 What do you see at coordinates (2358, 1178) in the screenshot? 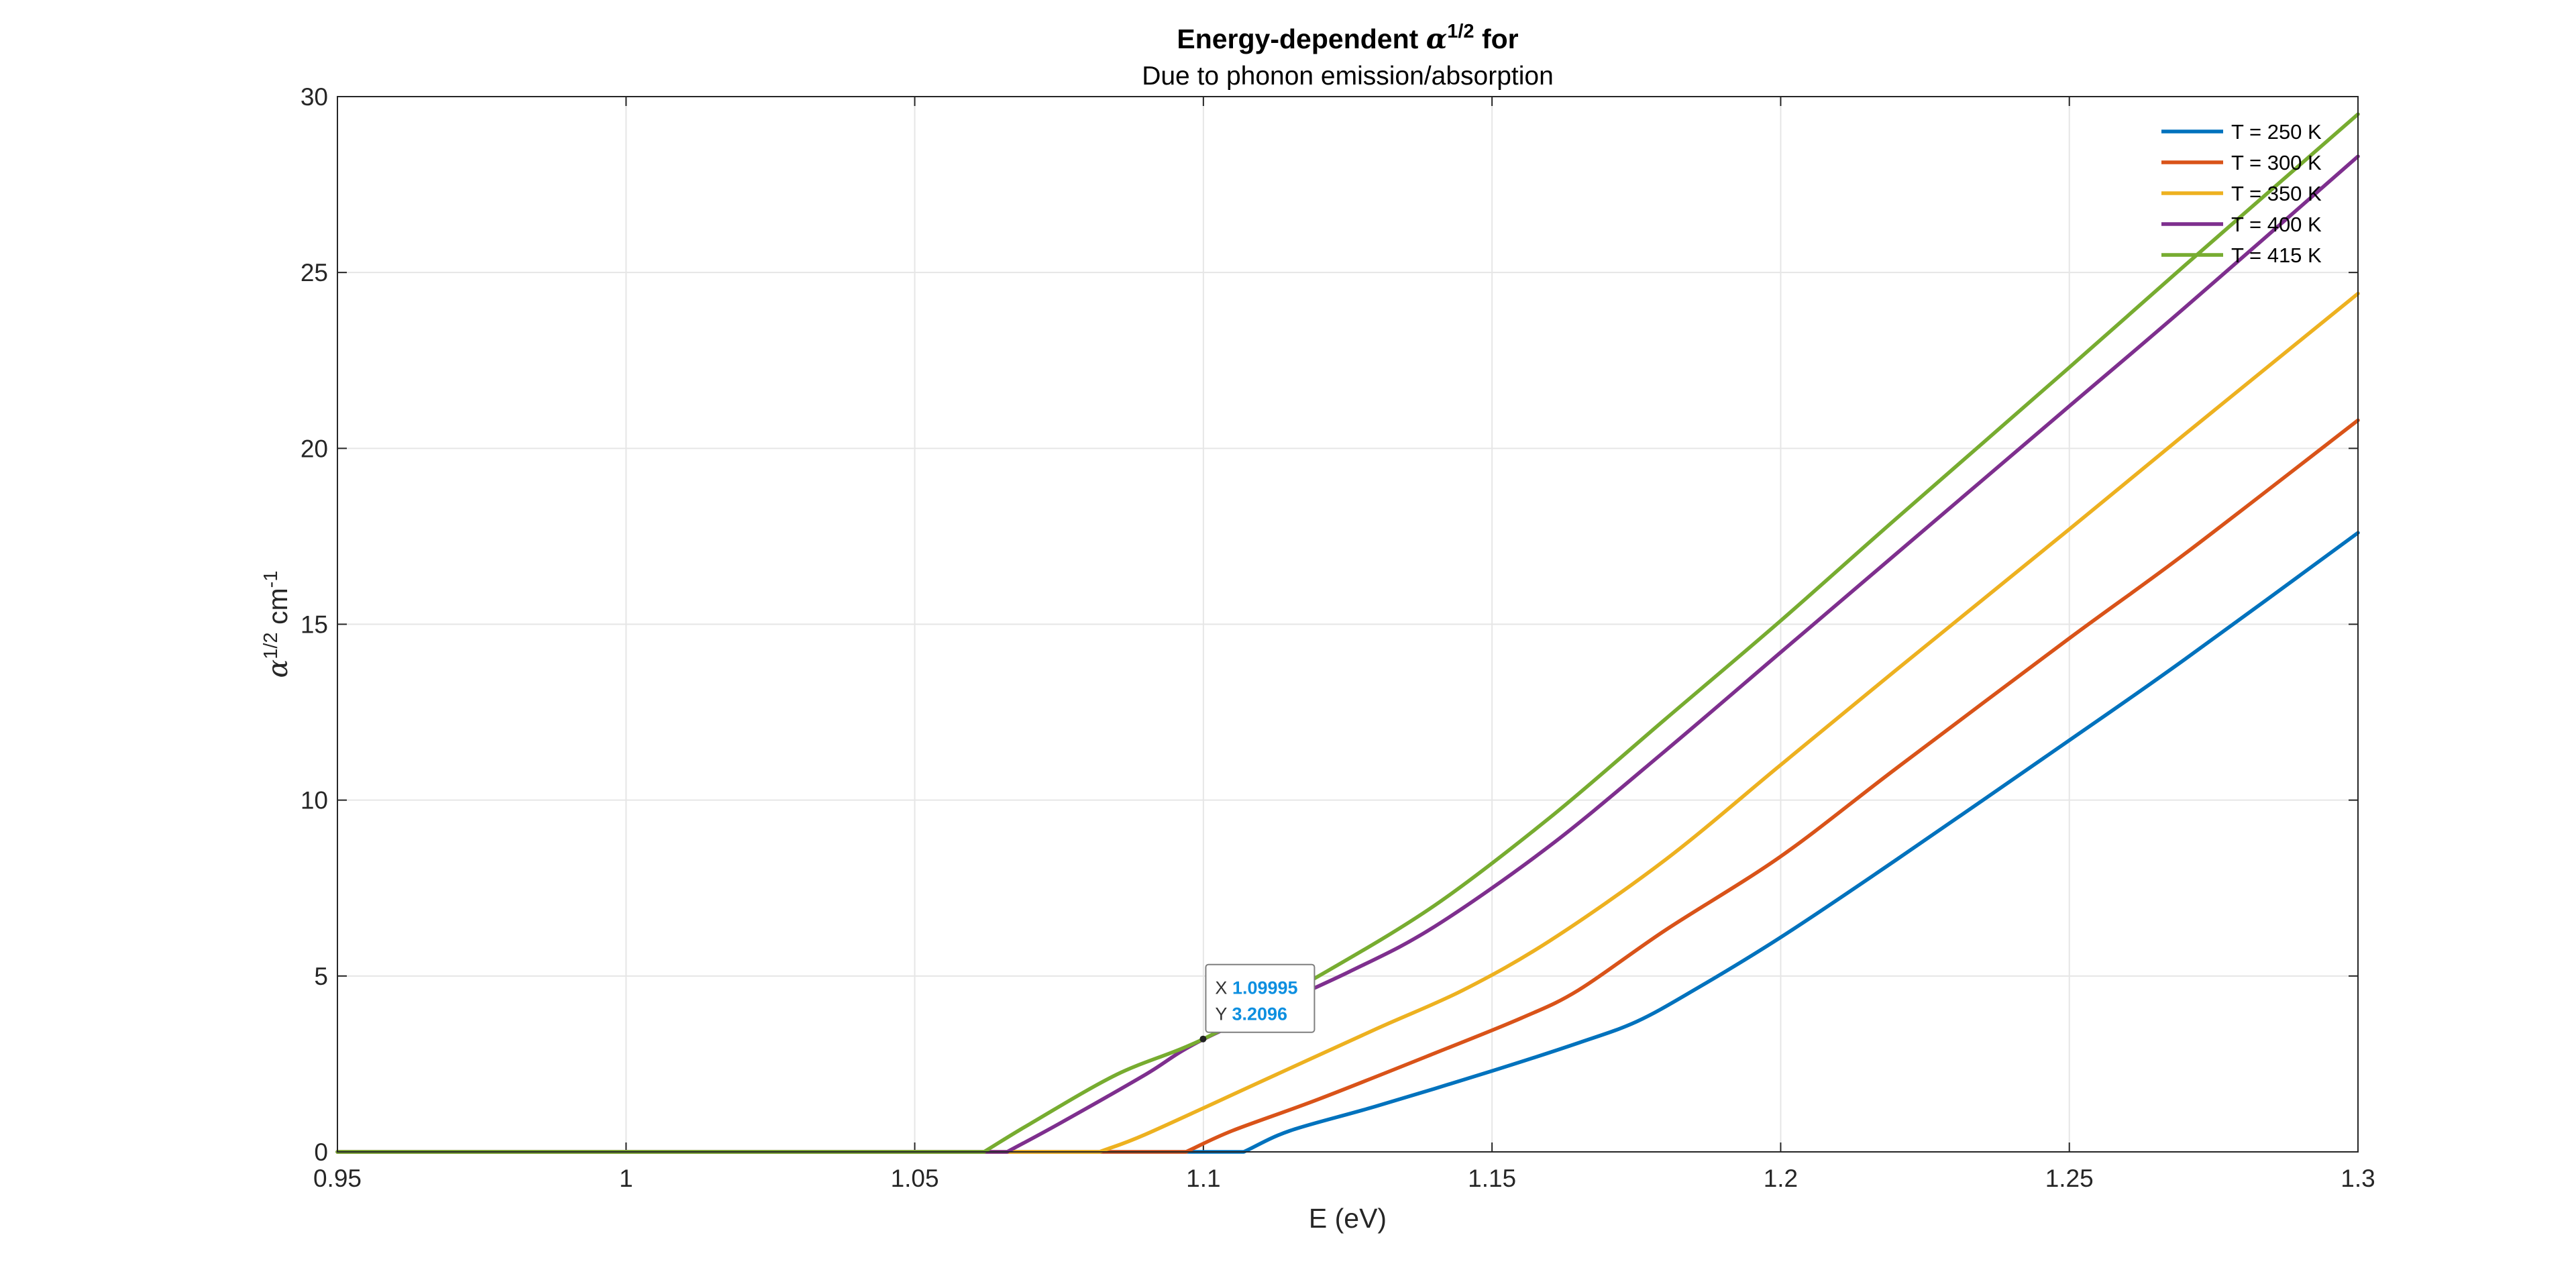
I see `x-tick-label: 1.3` at bounding box center [2358, 1178].